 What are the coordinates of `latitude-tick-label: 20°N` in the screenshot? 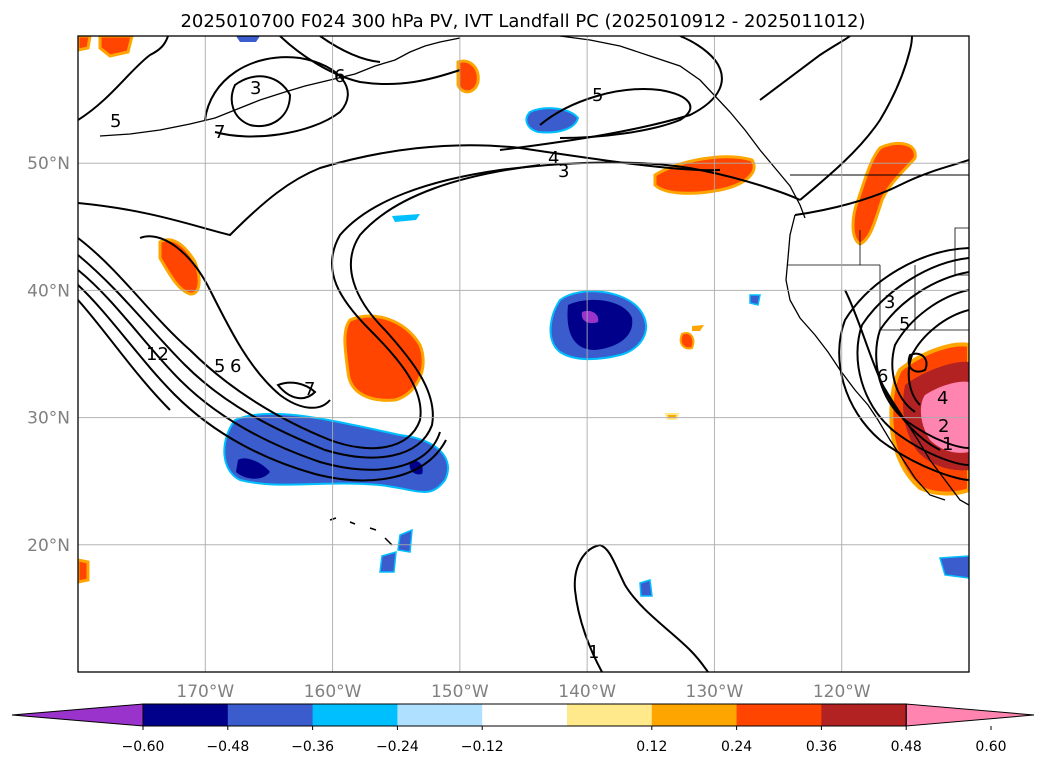 It's located at (48, 546).